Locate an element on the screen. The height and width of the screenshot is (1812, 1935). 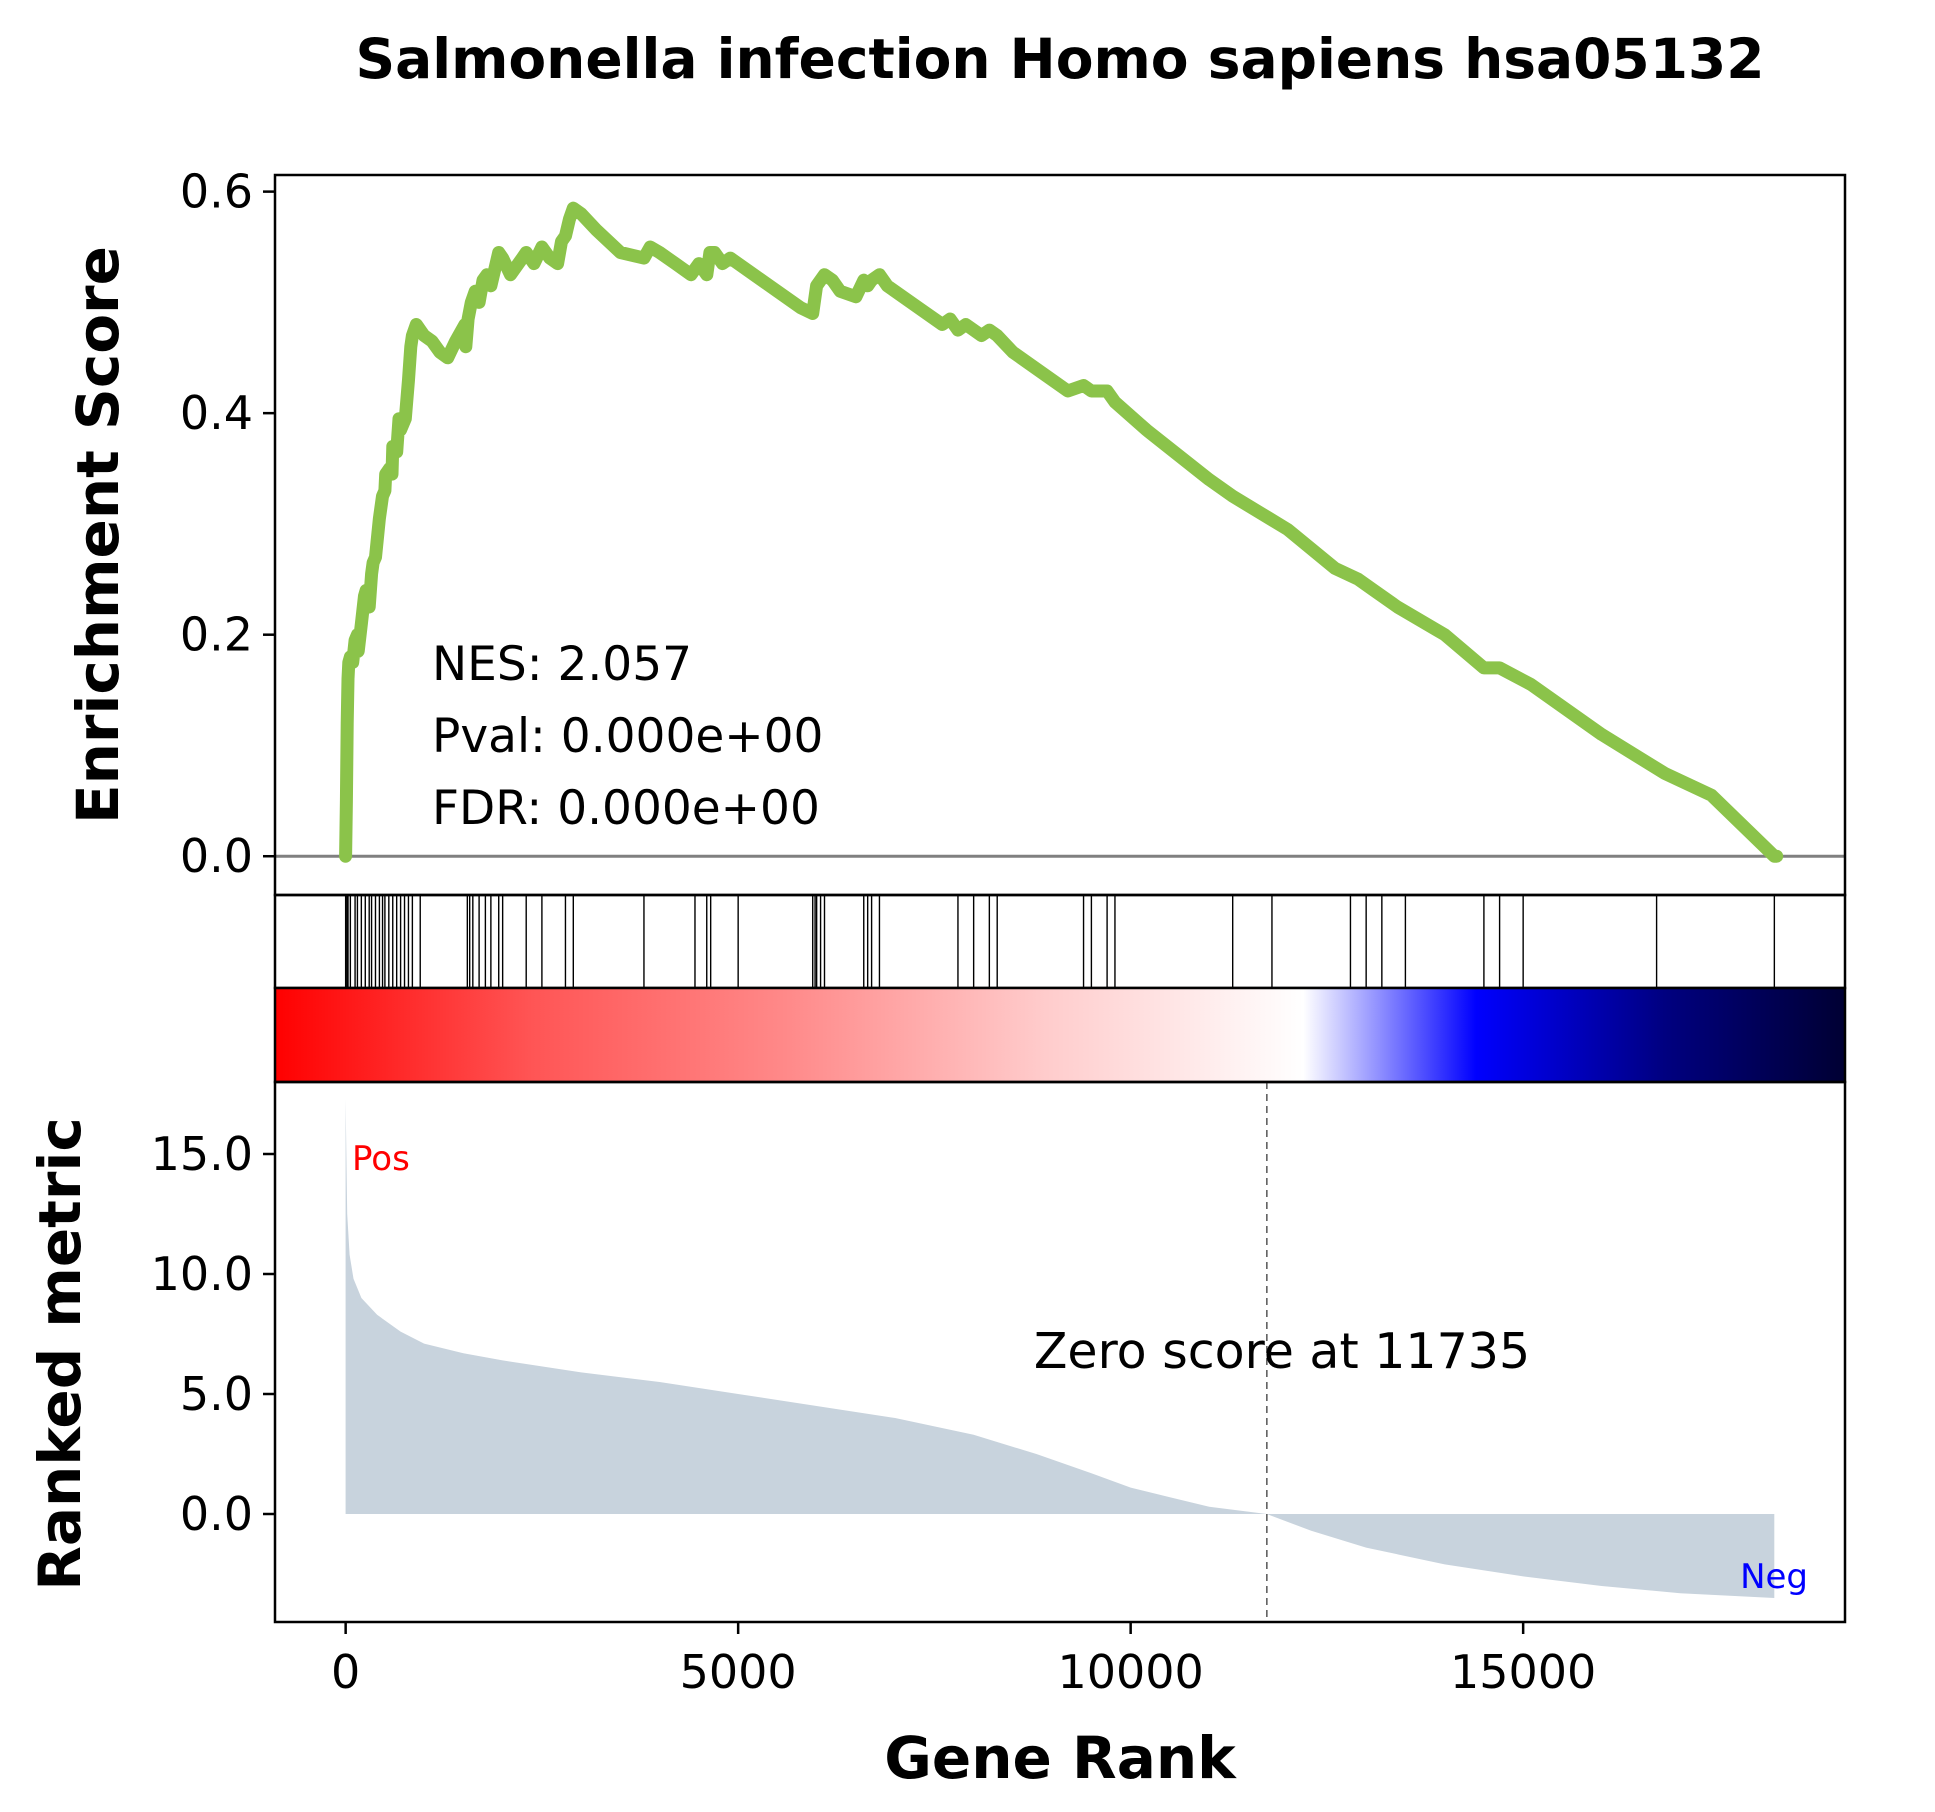
x-tick-label: 5000 is located at coordinates (738, 1672).